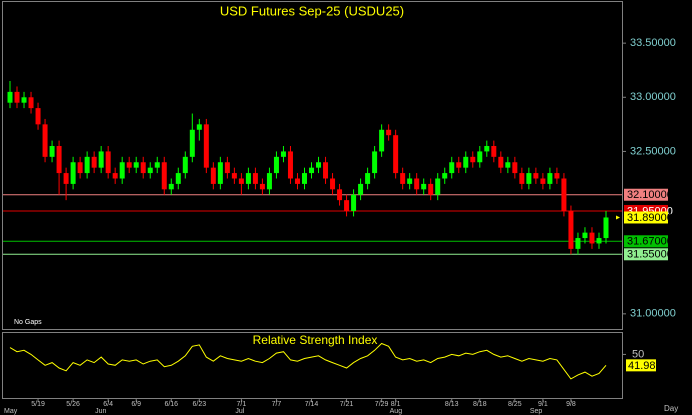 This screenshot has width=692, height=415. What do you see at coordinates (650, 195) in the screenshot?
I see `level-label: 32.10000` at bounding box center [650, 195].